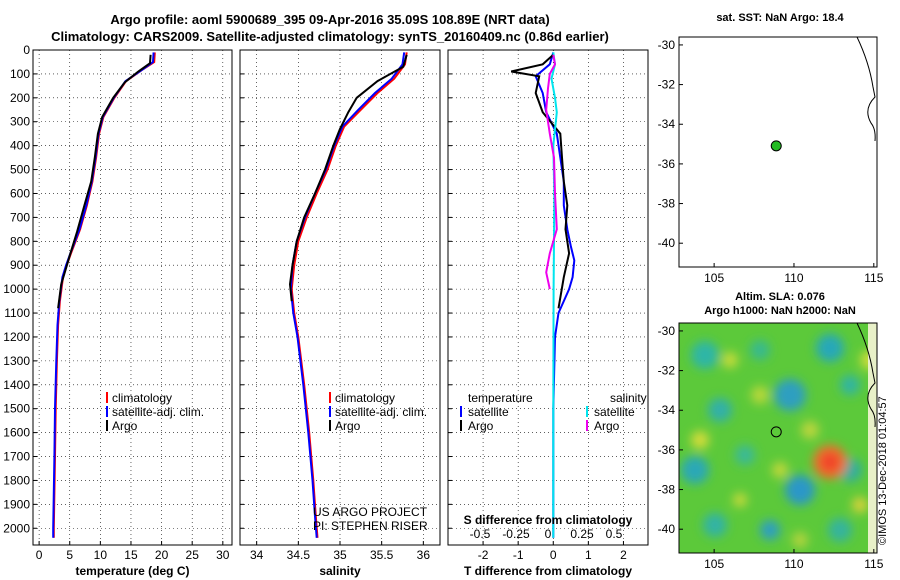  Describe the element at coordinates (16, 289) in the screenshot. I see `depth-tick-label: 1000` at that location.